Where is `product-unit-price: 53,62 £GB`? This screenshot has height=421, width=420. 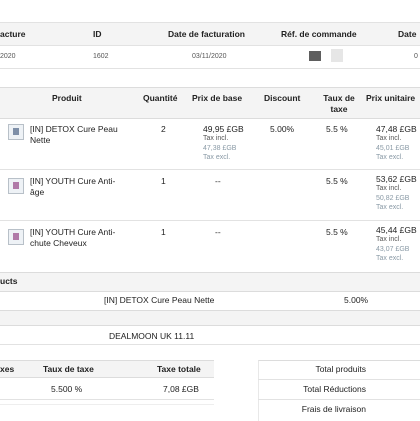
product-unit-price: 53,62 £GB is located at coordinates (396, 179).